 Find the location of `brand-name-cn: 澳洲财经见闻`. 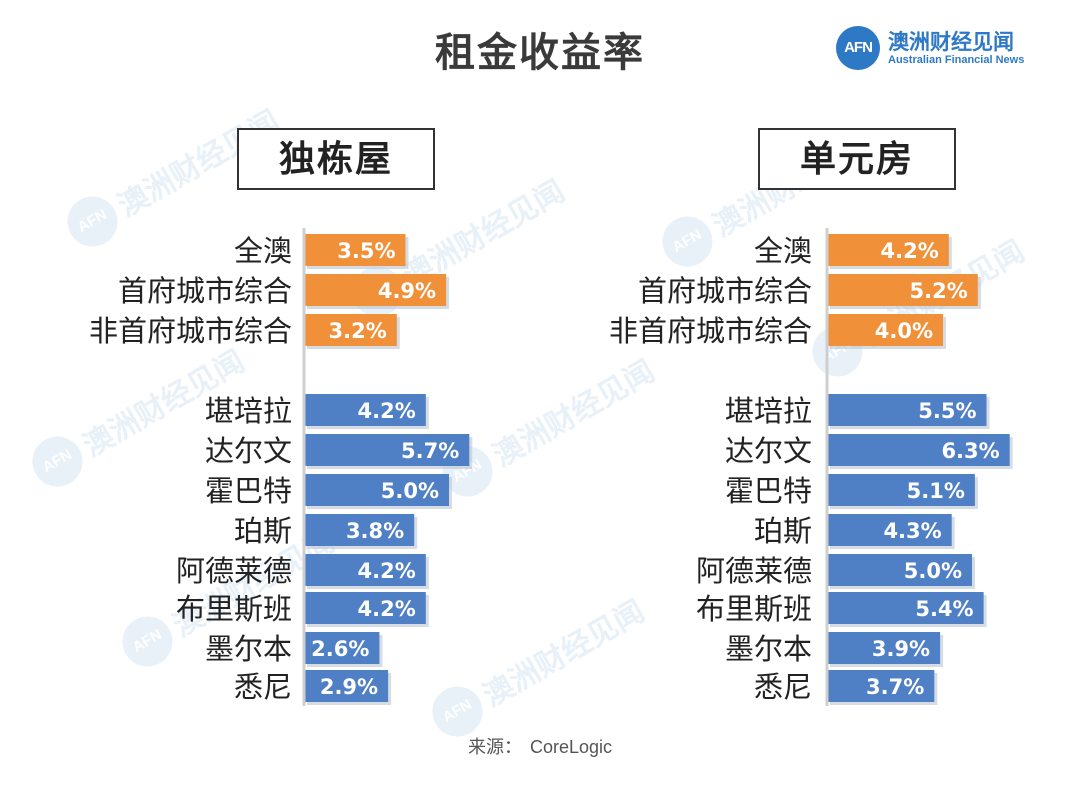

brand-name-cn: 澳洲财经见闻 is located at coordinates (951, 42).